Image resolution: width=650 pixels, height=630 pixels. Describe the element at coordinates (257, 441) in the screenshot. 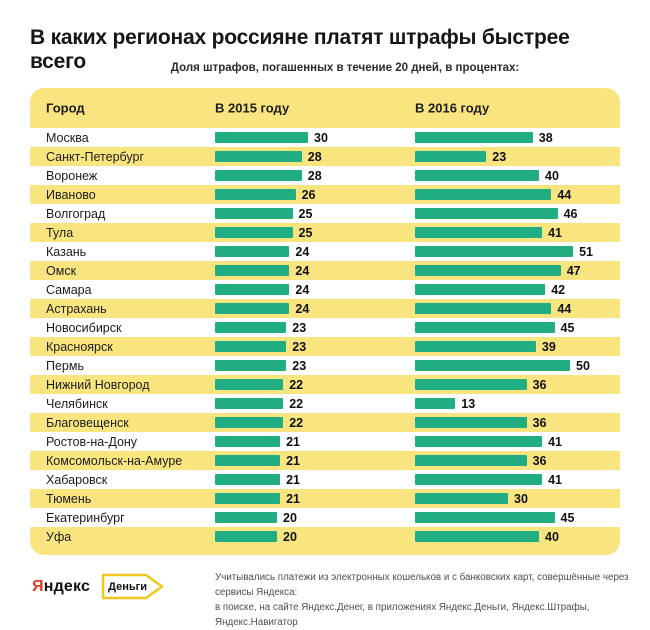

I see `cell-2015: 21` at that location.